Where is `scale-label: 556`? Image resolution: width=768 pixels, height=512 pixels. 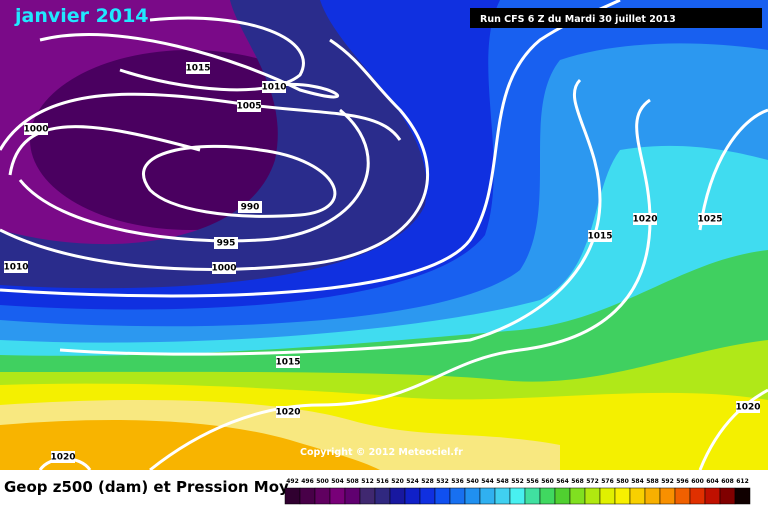
scale-label: 556 is located at coordinates (532, 481).